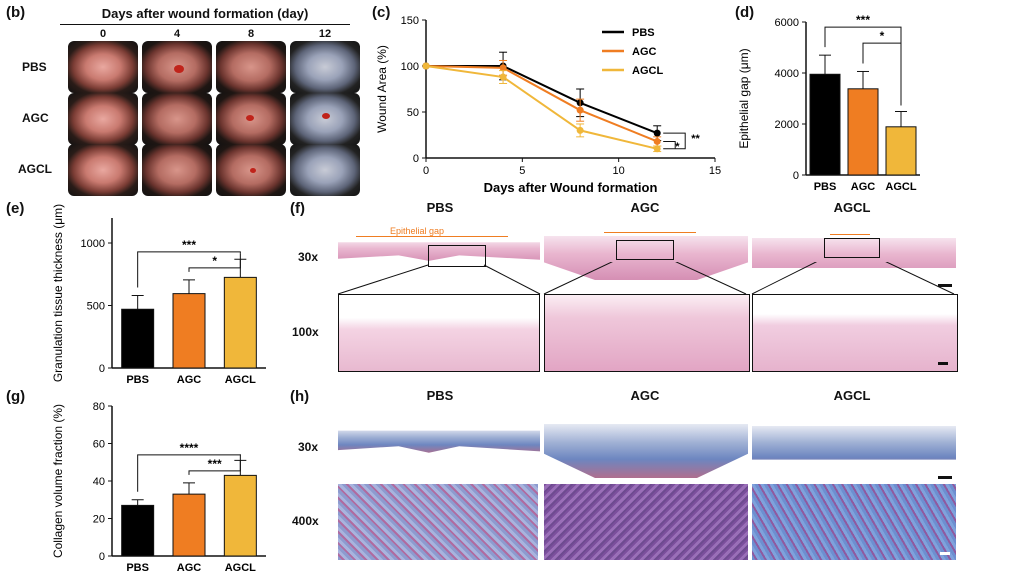  What do you see at coordinates (15, 208) in the screenshot?
I see `panel-e-label: (e)` at bounding box center [15, 208].